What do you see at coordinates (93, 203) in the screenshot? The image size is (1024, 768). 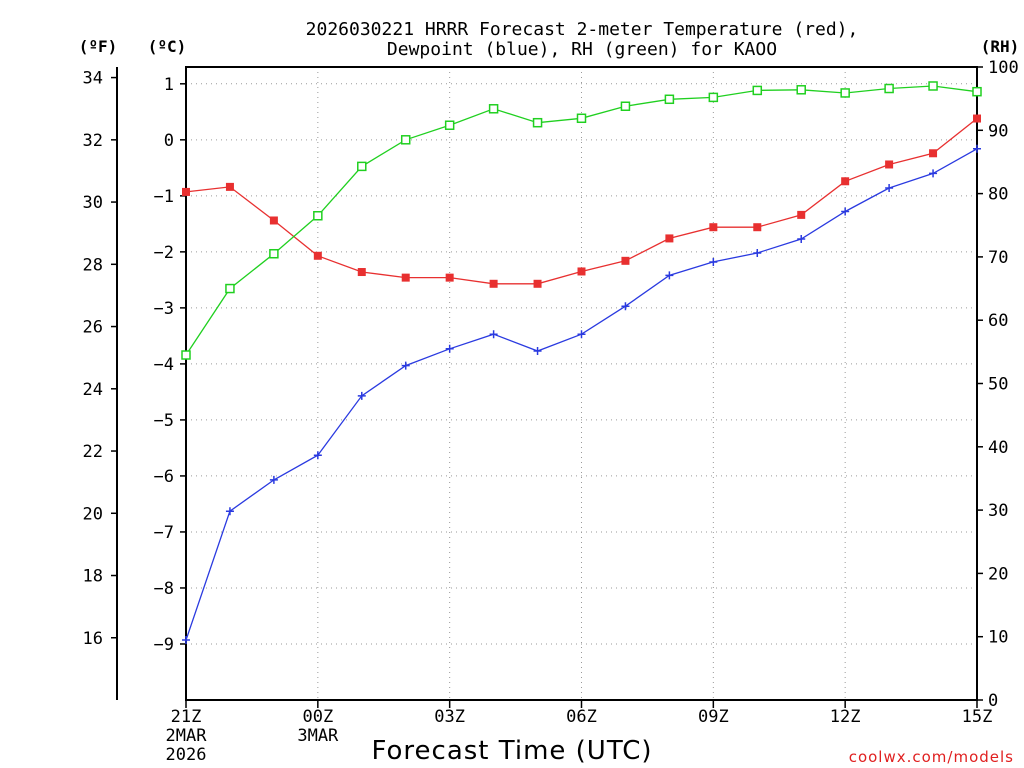 I see `fahrenheit-tick-label: 30` at bounding box center [93, 203].